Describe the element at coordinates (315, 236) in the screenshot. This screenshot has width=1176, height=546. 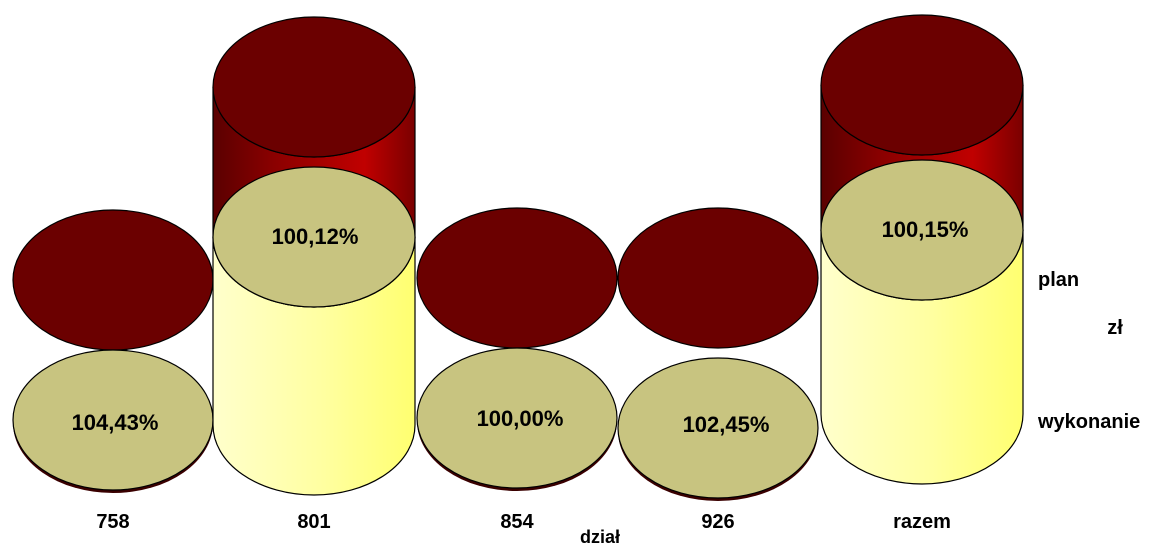
I see `data-label-801: 100,12%` at that location.